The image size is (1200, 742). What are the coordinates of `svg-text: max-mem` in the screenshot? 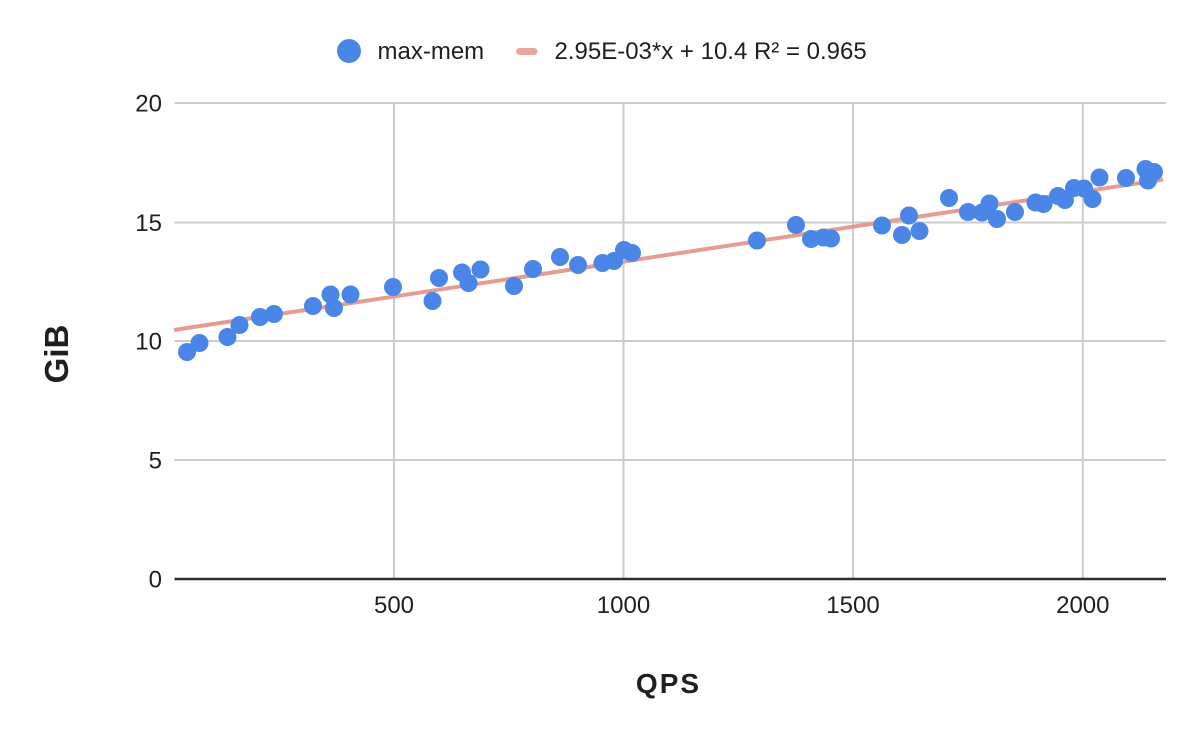 It's located at (431, 51).